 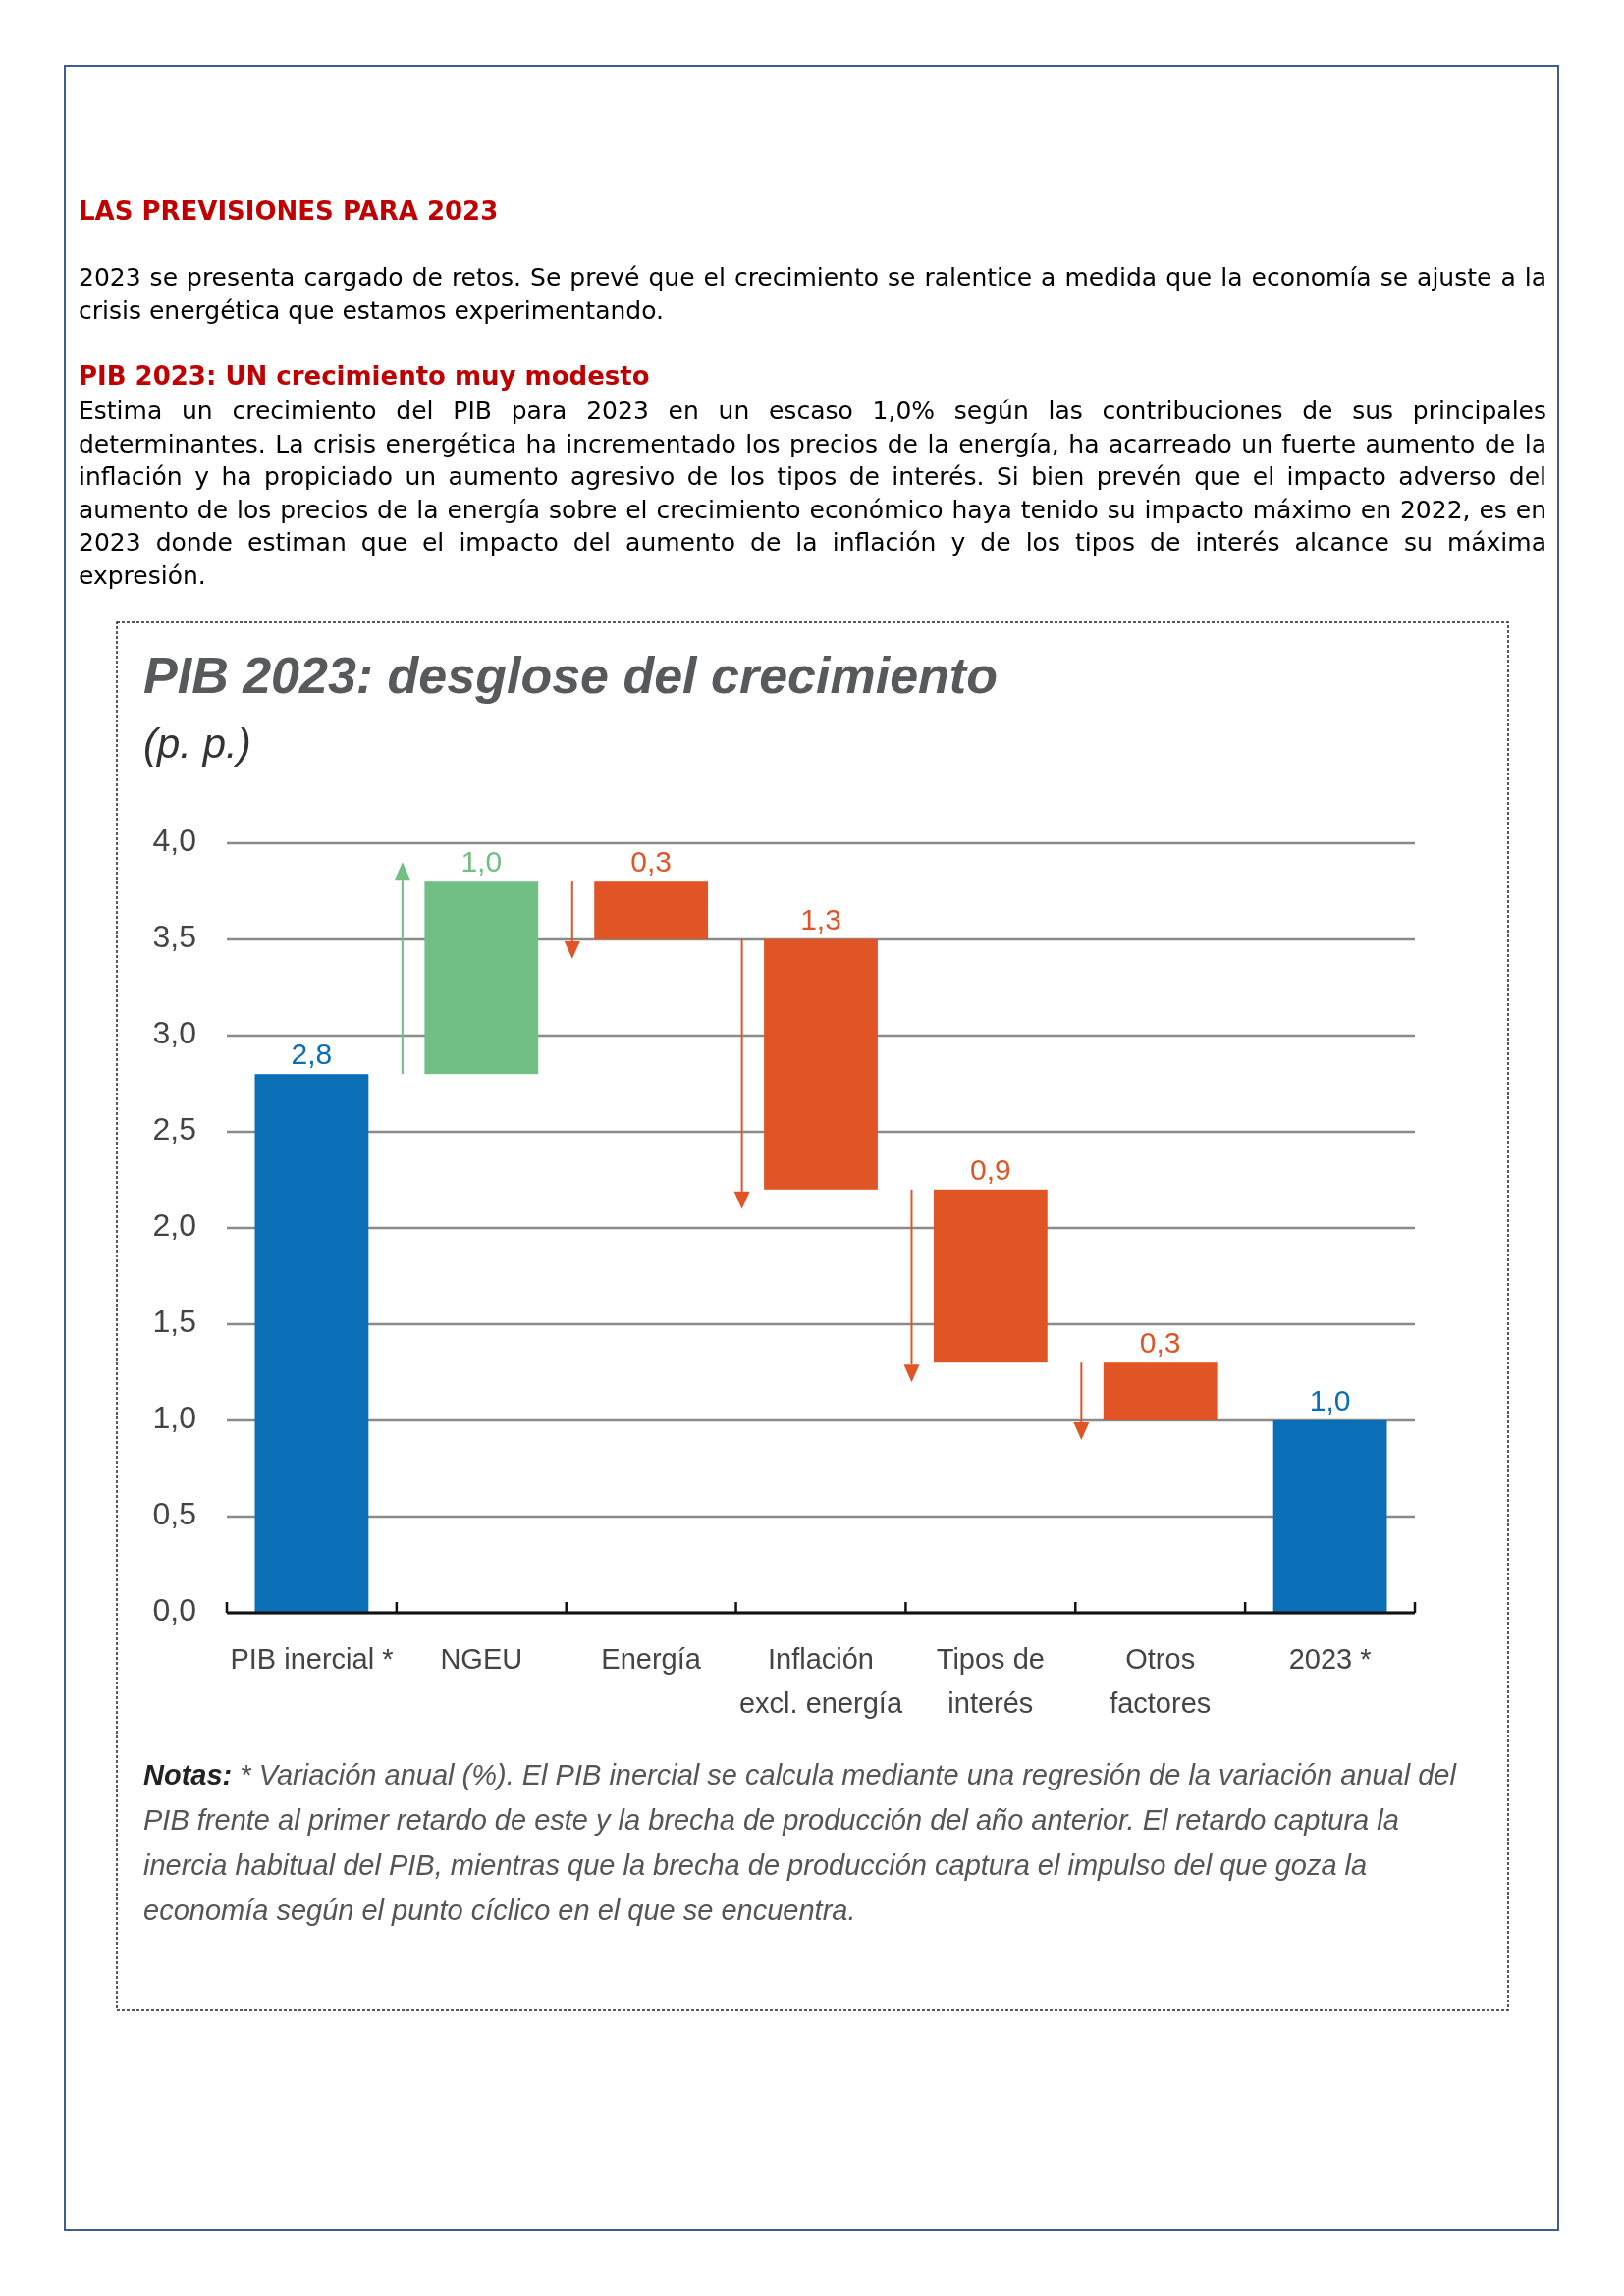 I want to click on chart-subtitle: (p. p.), so click(x=197, y=744).